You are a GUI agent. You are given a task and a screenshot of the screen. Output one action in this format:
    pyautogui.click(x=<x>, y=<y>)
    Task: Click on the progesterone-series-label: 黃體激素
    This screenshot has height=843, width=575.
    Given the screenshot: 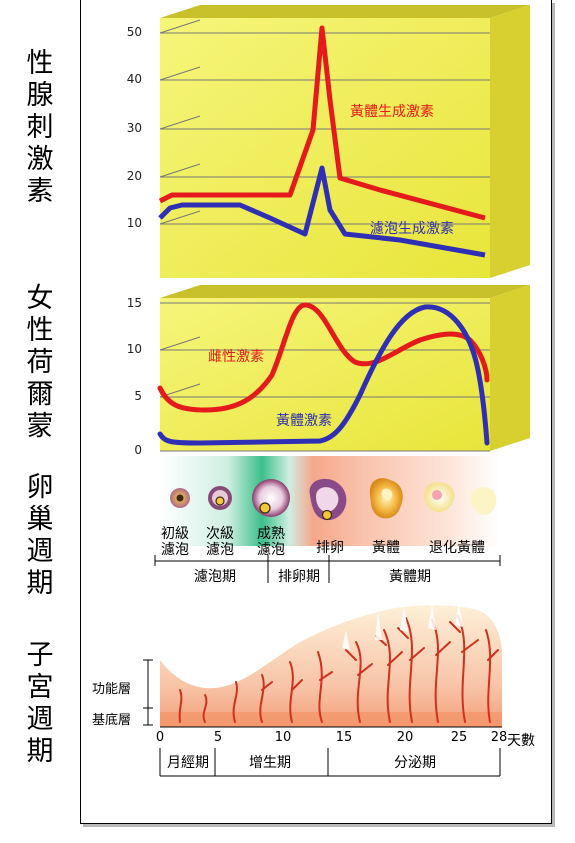 What is the action you would take?
    pyautogui.click(x=304, y=421)
    